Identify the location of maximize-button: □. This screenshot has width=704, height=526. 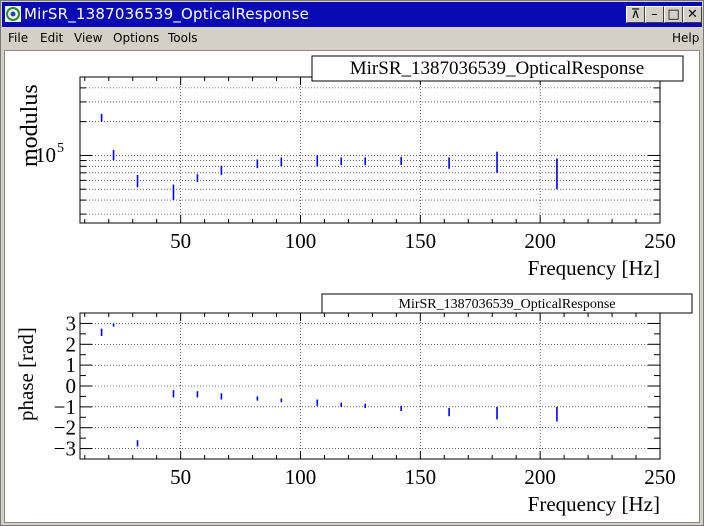
(673, 14).